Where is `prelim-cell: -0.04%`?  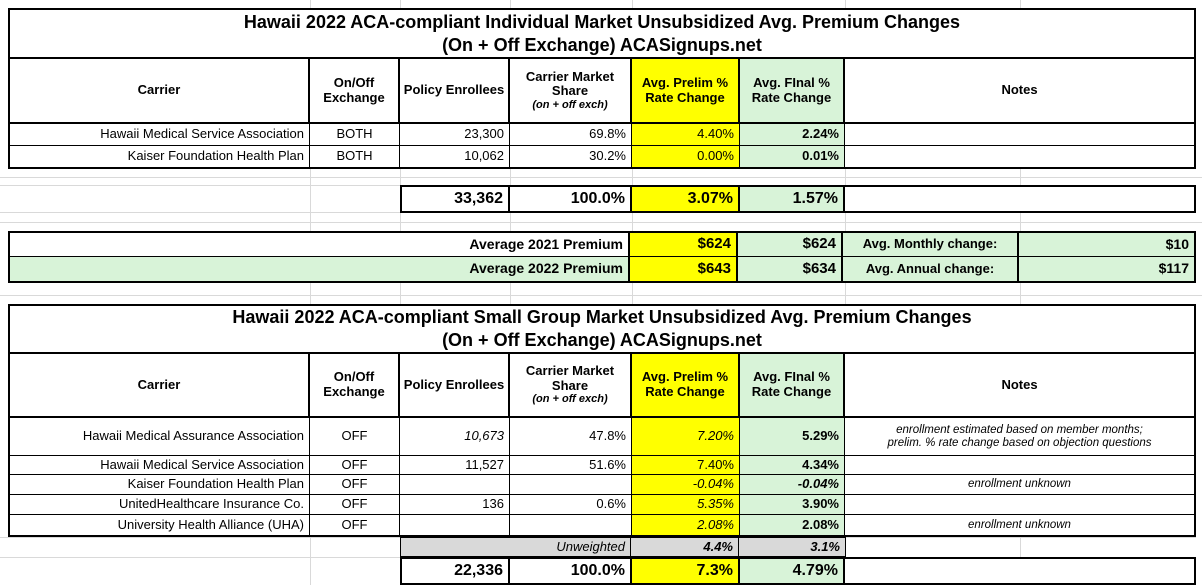 prelim-cell: -0.04% is located at coordinates (686, 484).